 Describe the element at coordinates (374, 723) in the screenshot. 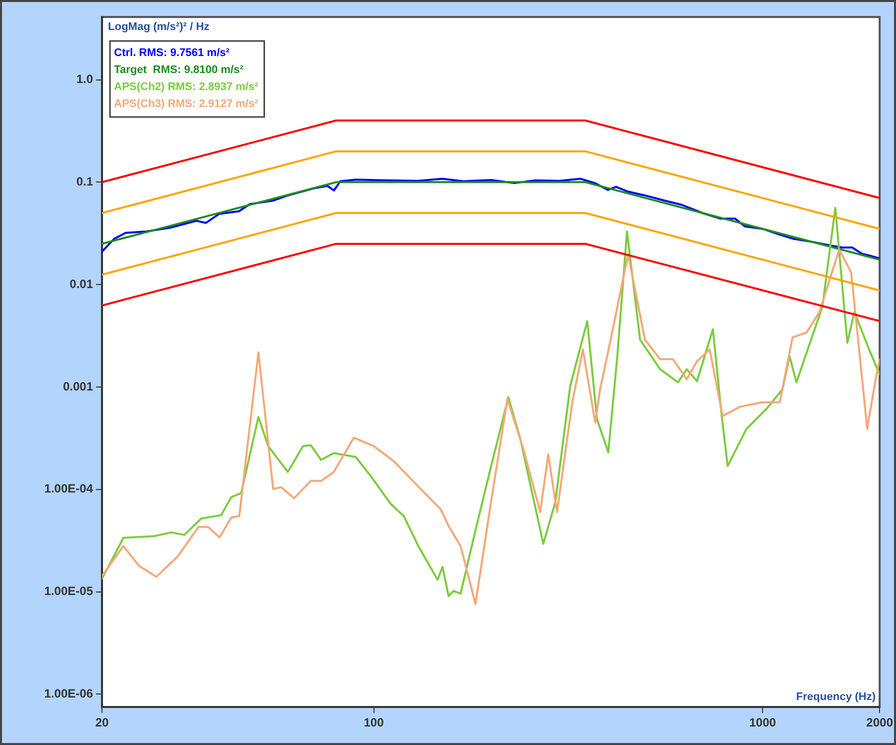

I see `x-tick-label: 100` at that location.